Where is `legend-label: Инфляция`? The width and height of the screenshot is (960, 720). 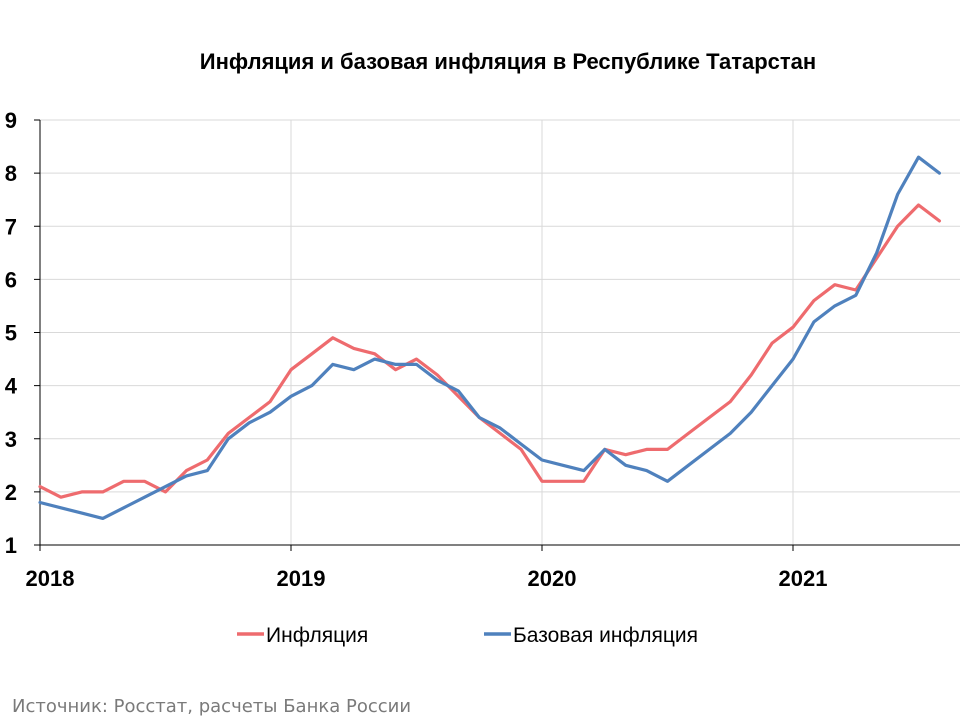
legend-label: Инфляция is located at coordinates (317, 635).